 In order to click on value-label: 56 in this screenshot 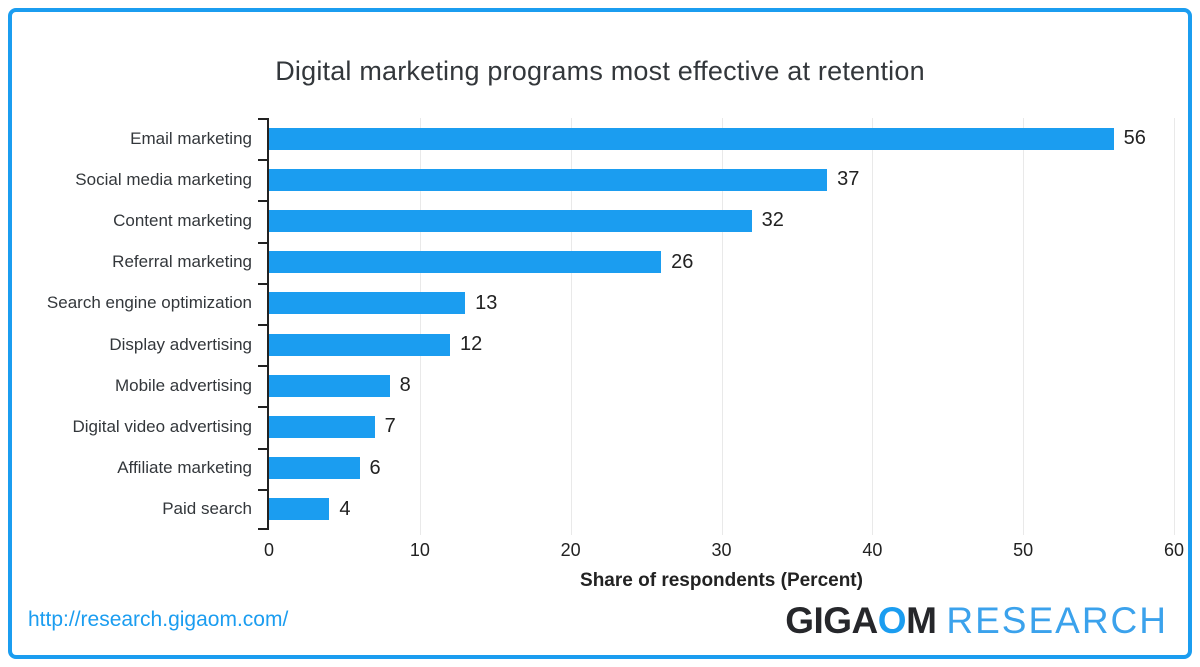, I will do `click(1134, 138)`.